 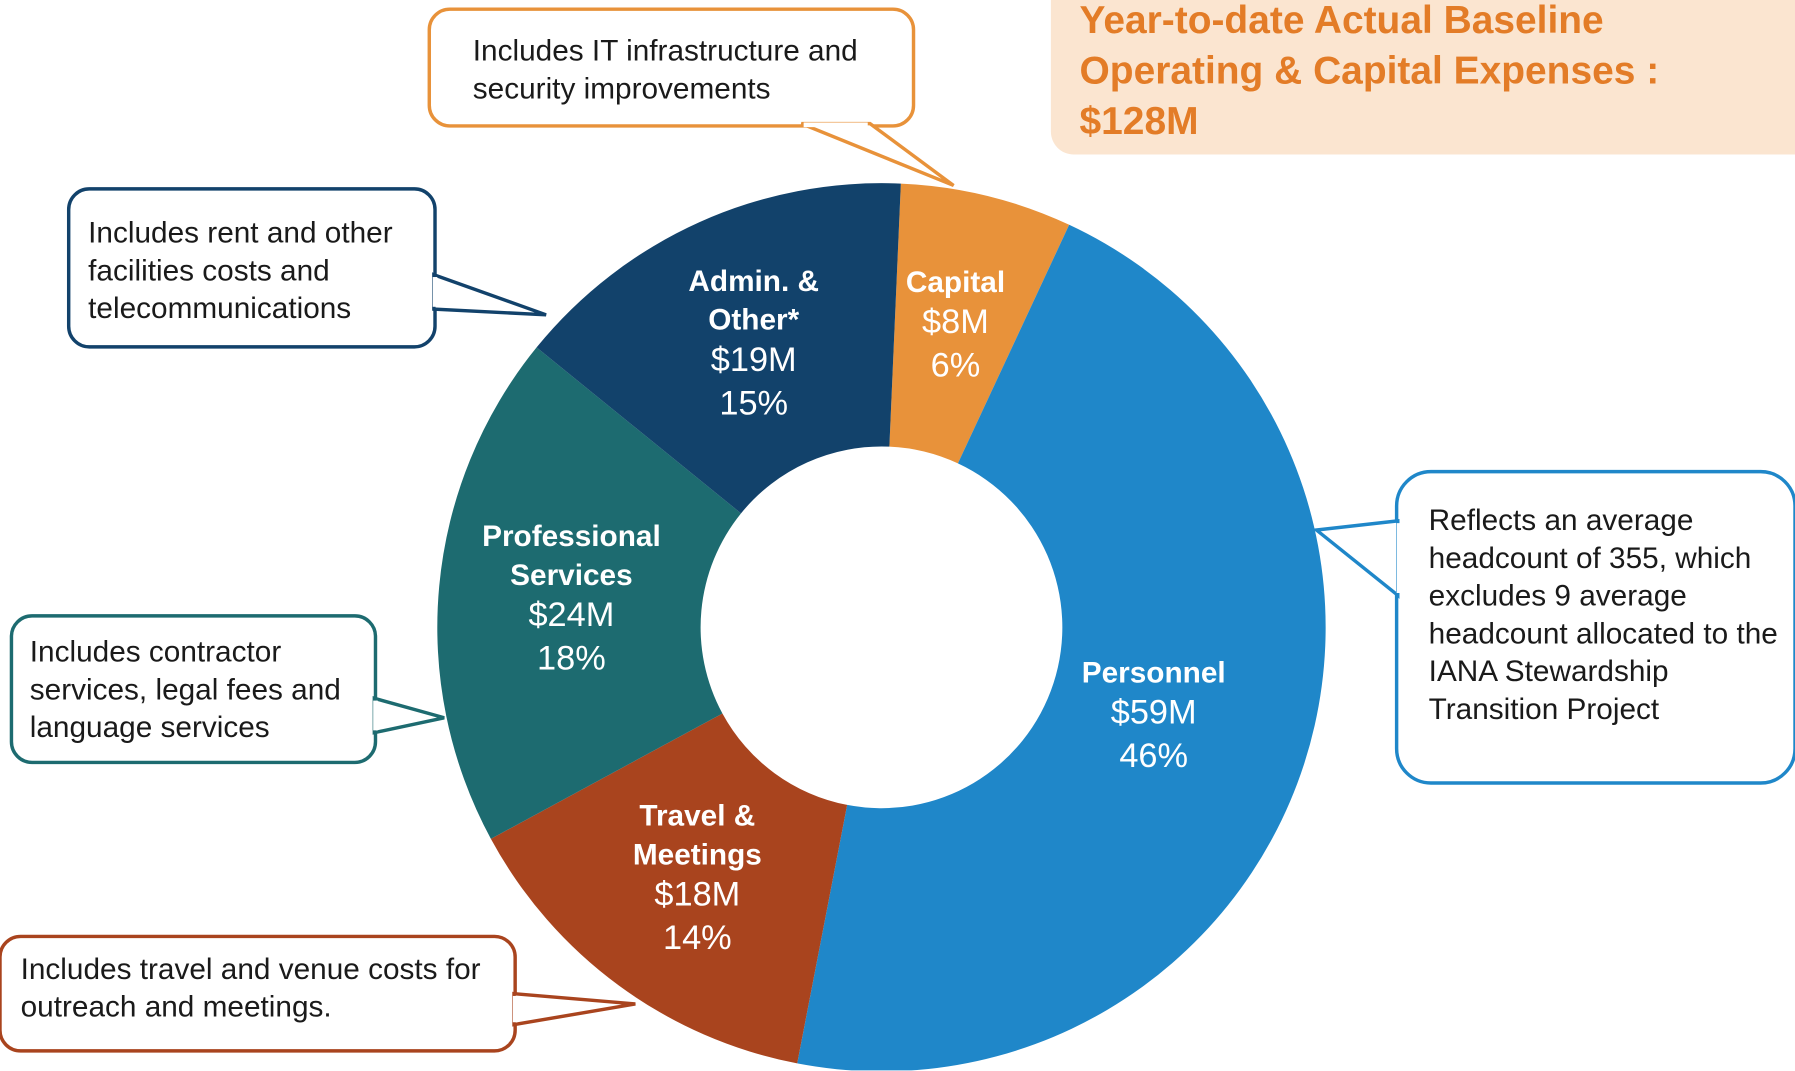 What do you see at coordinates (571, 658) in the screenshot?
I see `percent-label: 18%` at bounding box center [571, 658].